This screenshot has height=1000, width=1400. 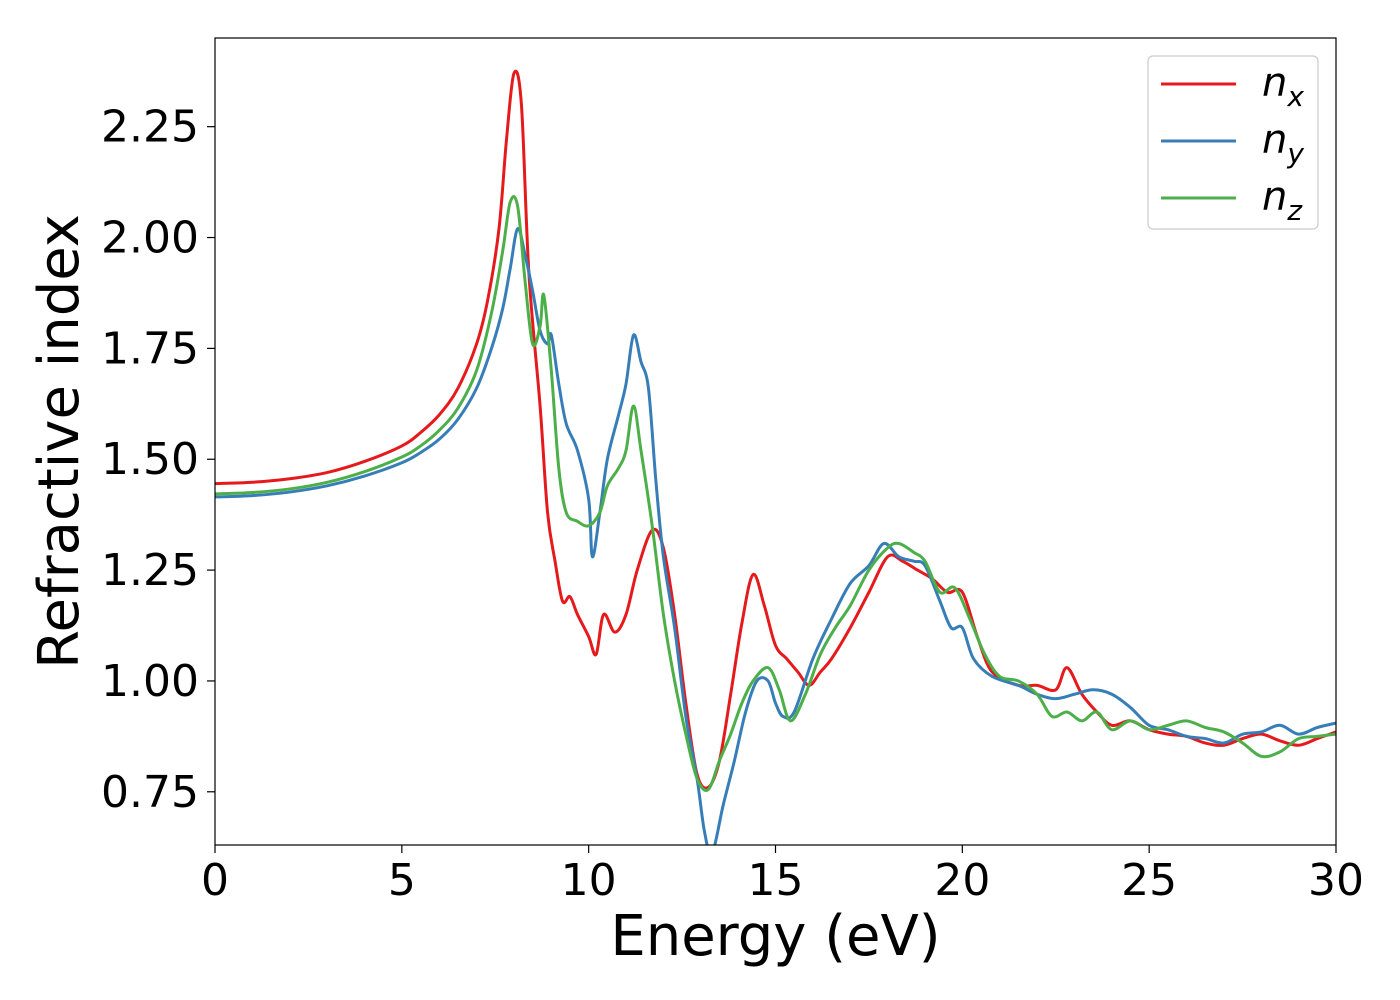 I want to click on y-axis-label: Refractive index, so click(x=59, y=441).